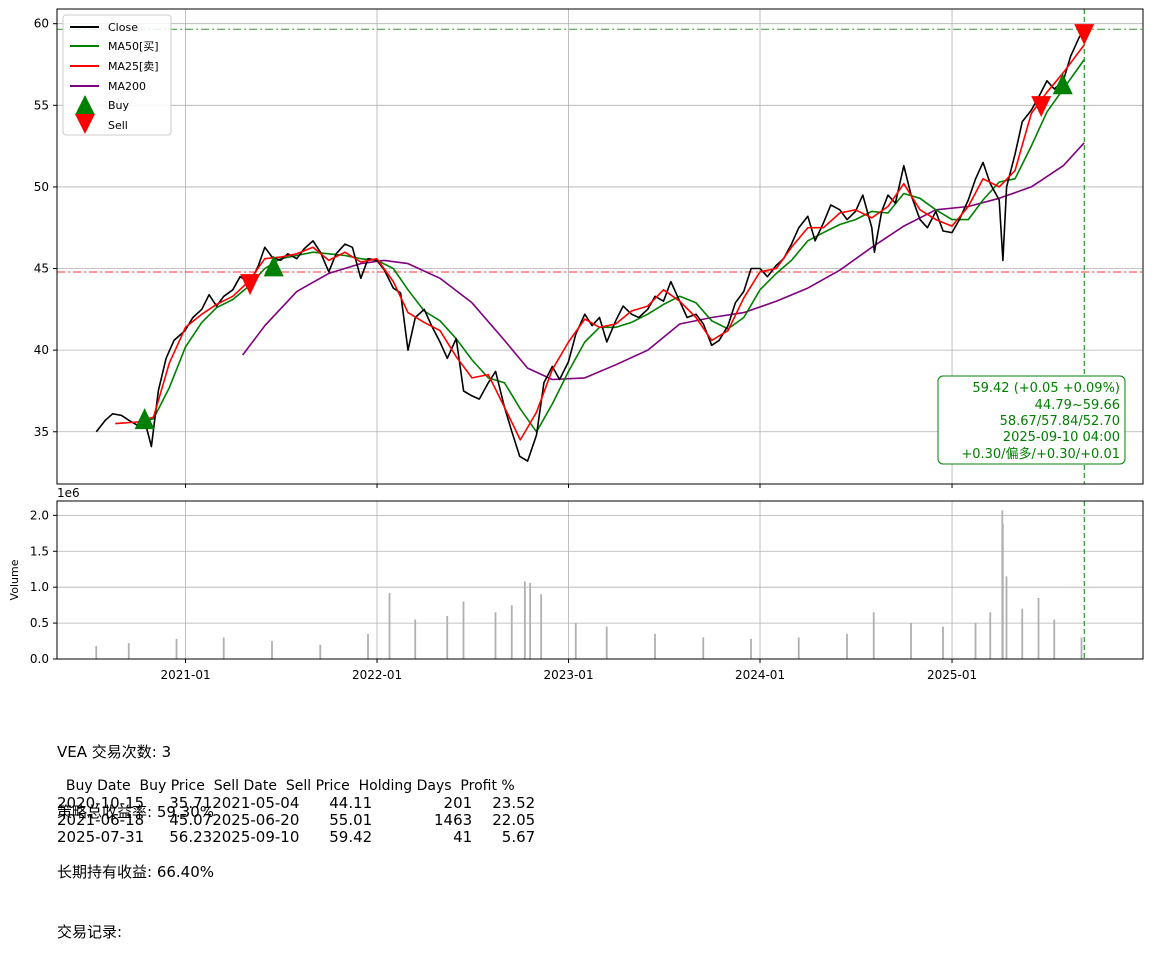  What do you see at coordinates (41, 269) in the screenshot?
I see `price-ytick-label-45: 45` at bounding box center [41, 269].